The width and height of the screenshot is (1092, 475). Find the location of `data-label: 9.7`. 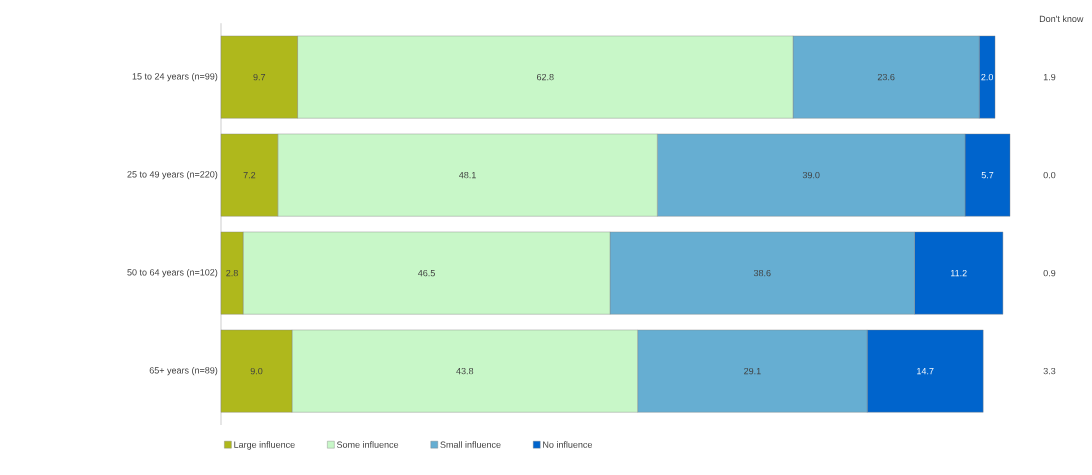

data-label: 9.7 is located at coordinates (259, 77).